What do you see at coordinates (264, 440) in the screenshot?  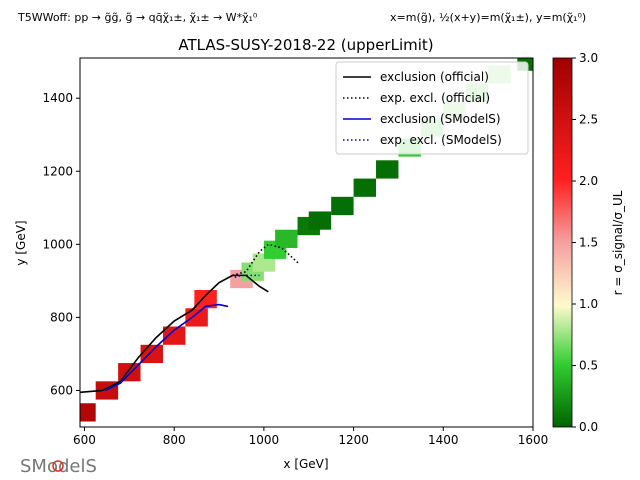 I see `x-tick-label: 1000` at bounding box center [264, 440].